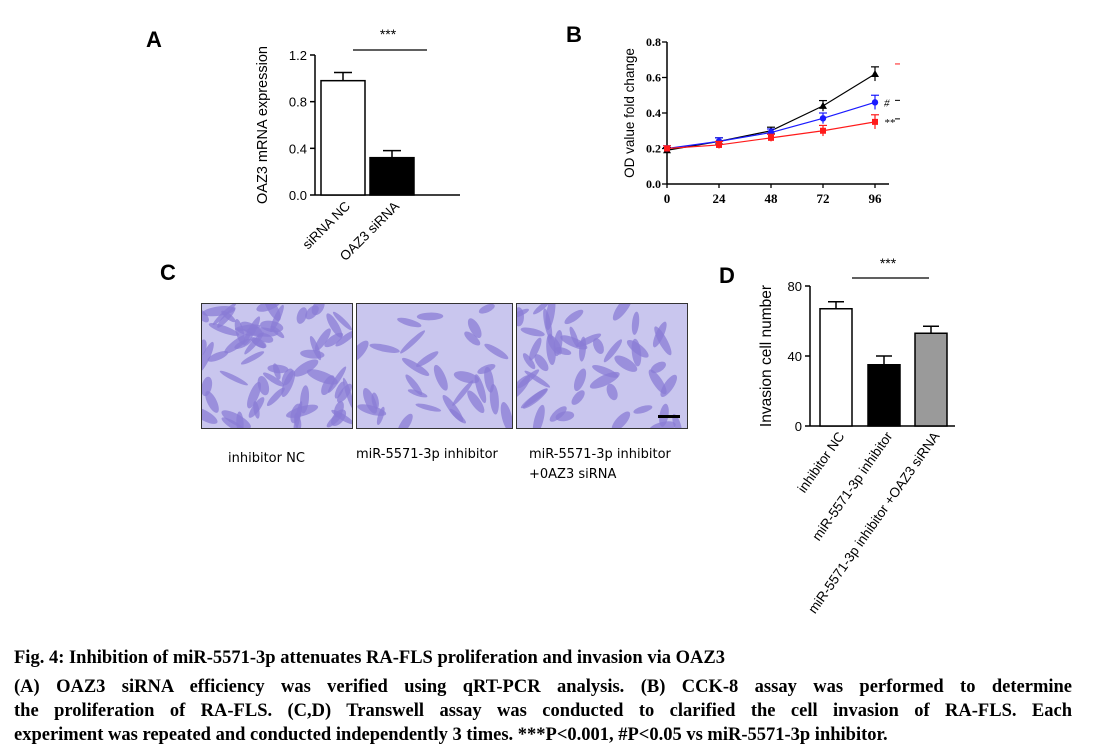 The height and width of the screenshot is (754, 1098). I want to click on y-tick-label: 0.2, so click(653, 149).